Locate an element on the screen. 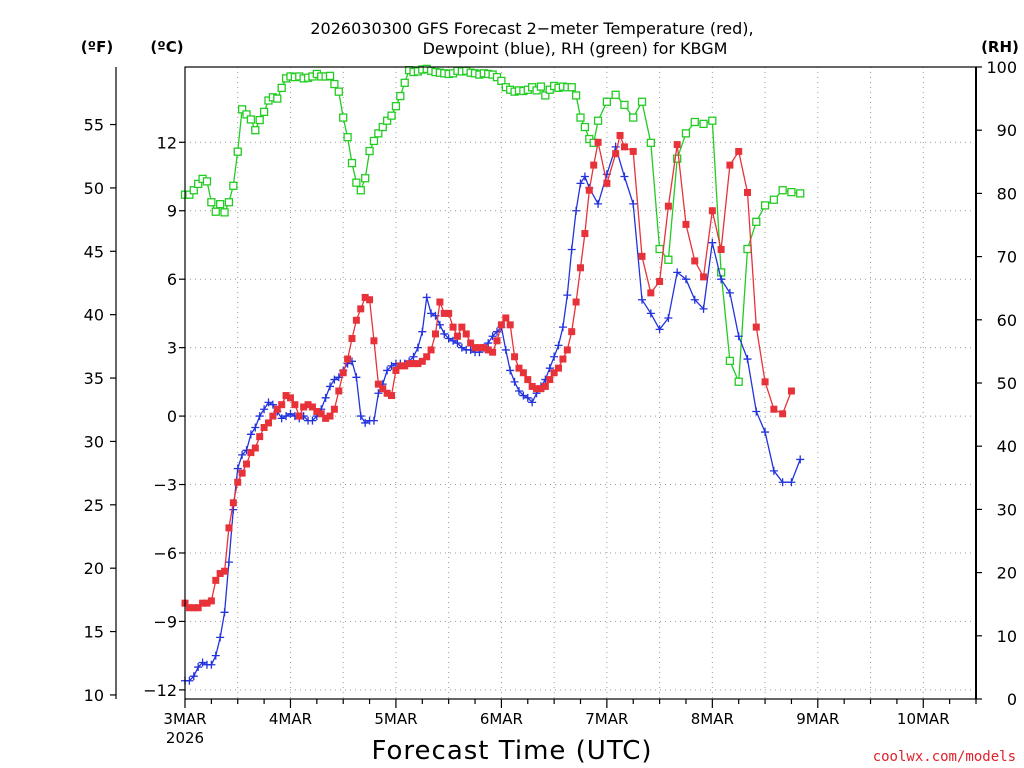 The width and height of the screenshot is (1024, 768). celsius-tick-label: −6 is located at coordinates (165, 553).